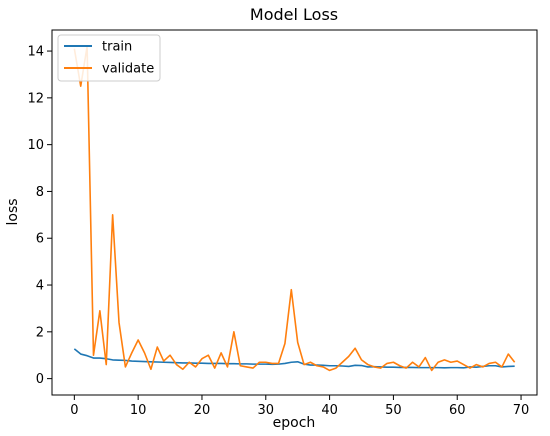 Image resolution: width=550 pixels, height=436 pixels. Describe the element at coordinates (299, 406) in the screenshot. I see `x-axis: 0 10 20 30 40 50 60 70` at that location.